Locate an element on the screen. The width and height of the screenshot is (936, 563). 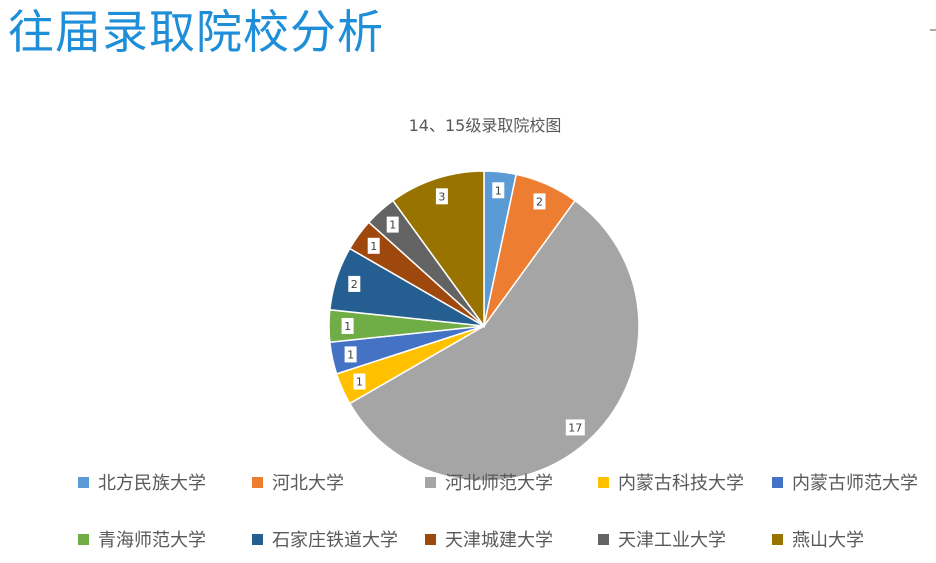
svg-text: 3 is located at coordinates (441, 196).